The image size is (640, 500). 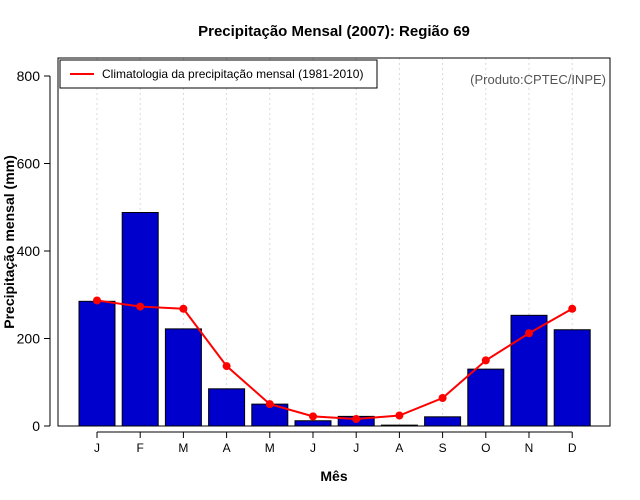 I want to click on x-tick-label-11: N, so click(x=529, y=448).